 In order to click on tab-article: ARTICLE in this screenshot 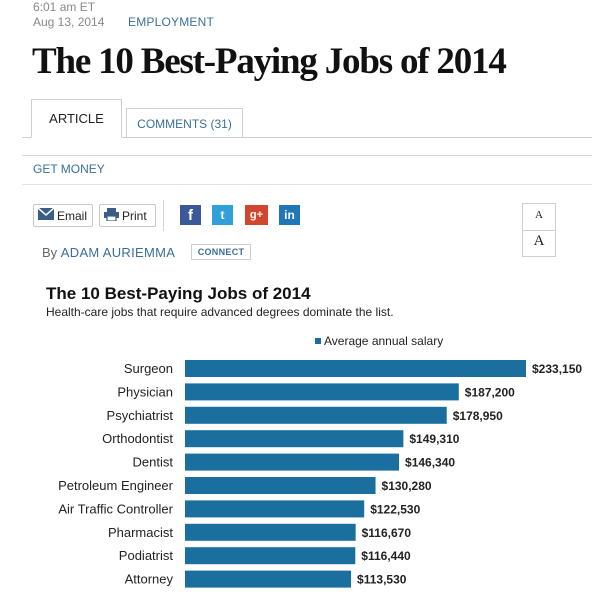, I will do `click(76, 118)`.